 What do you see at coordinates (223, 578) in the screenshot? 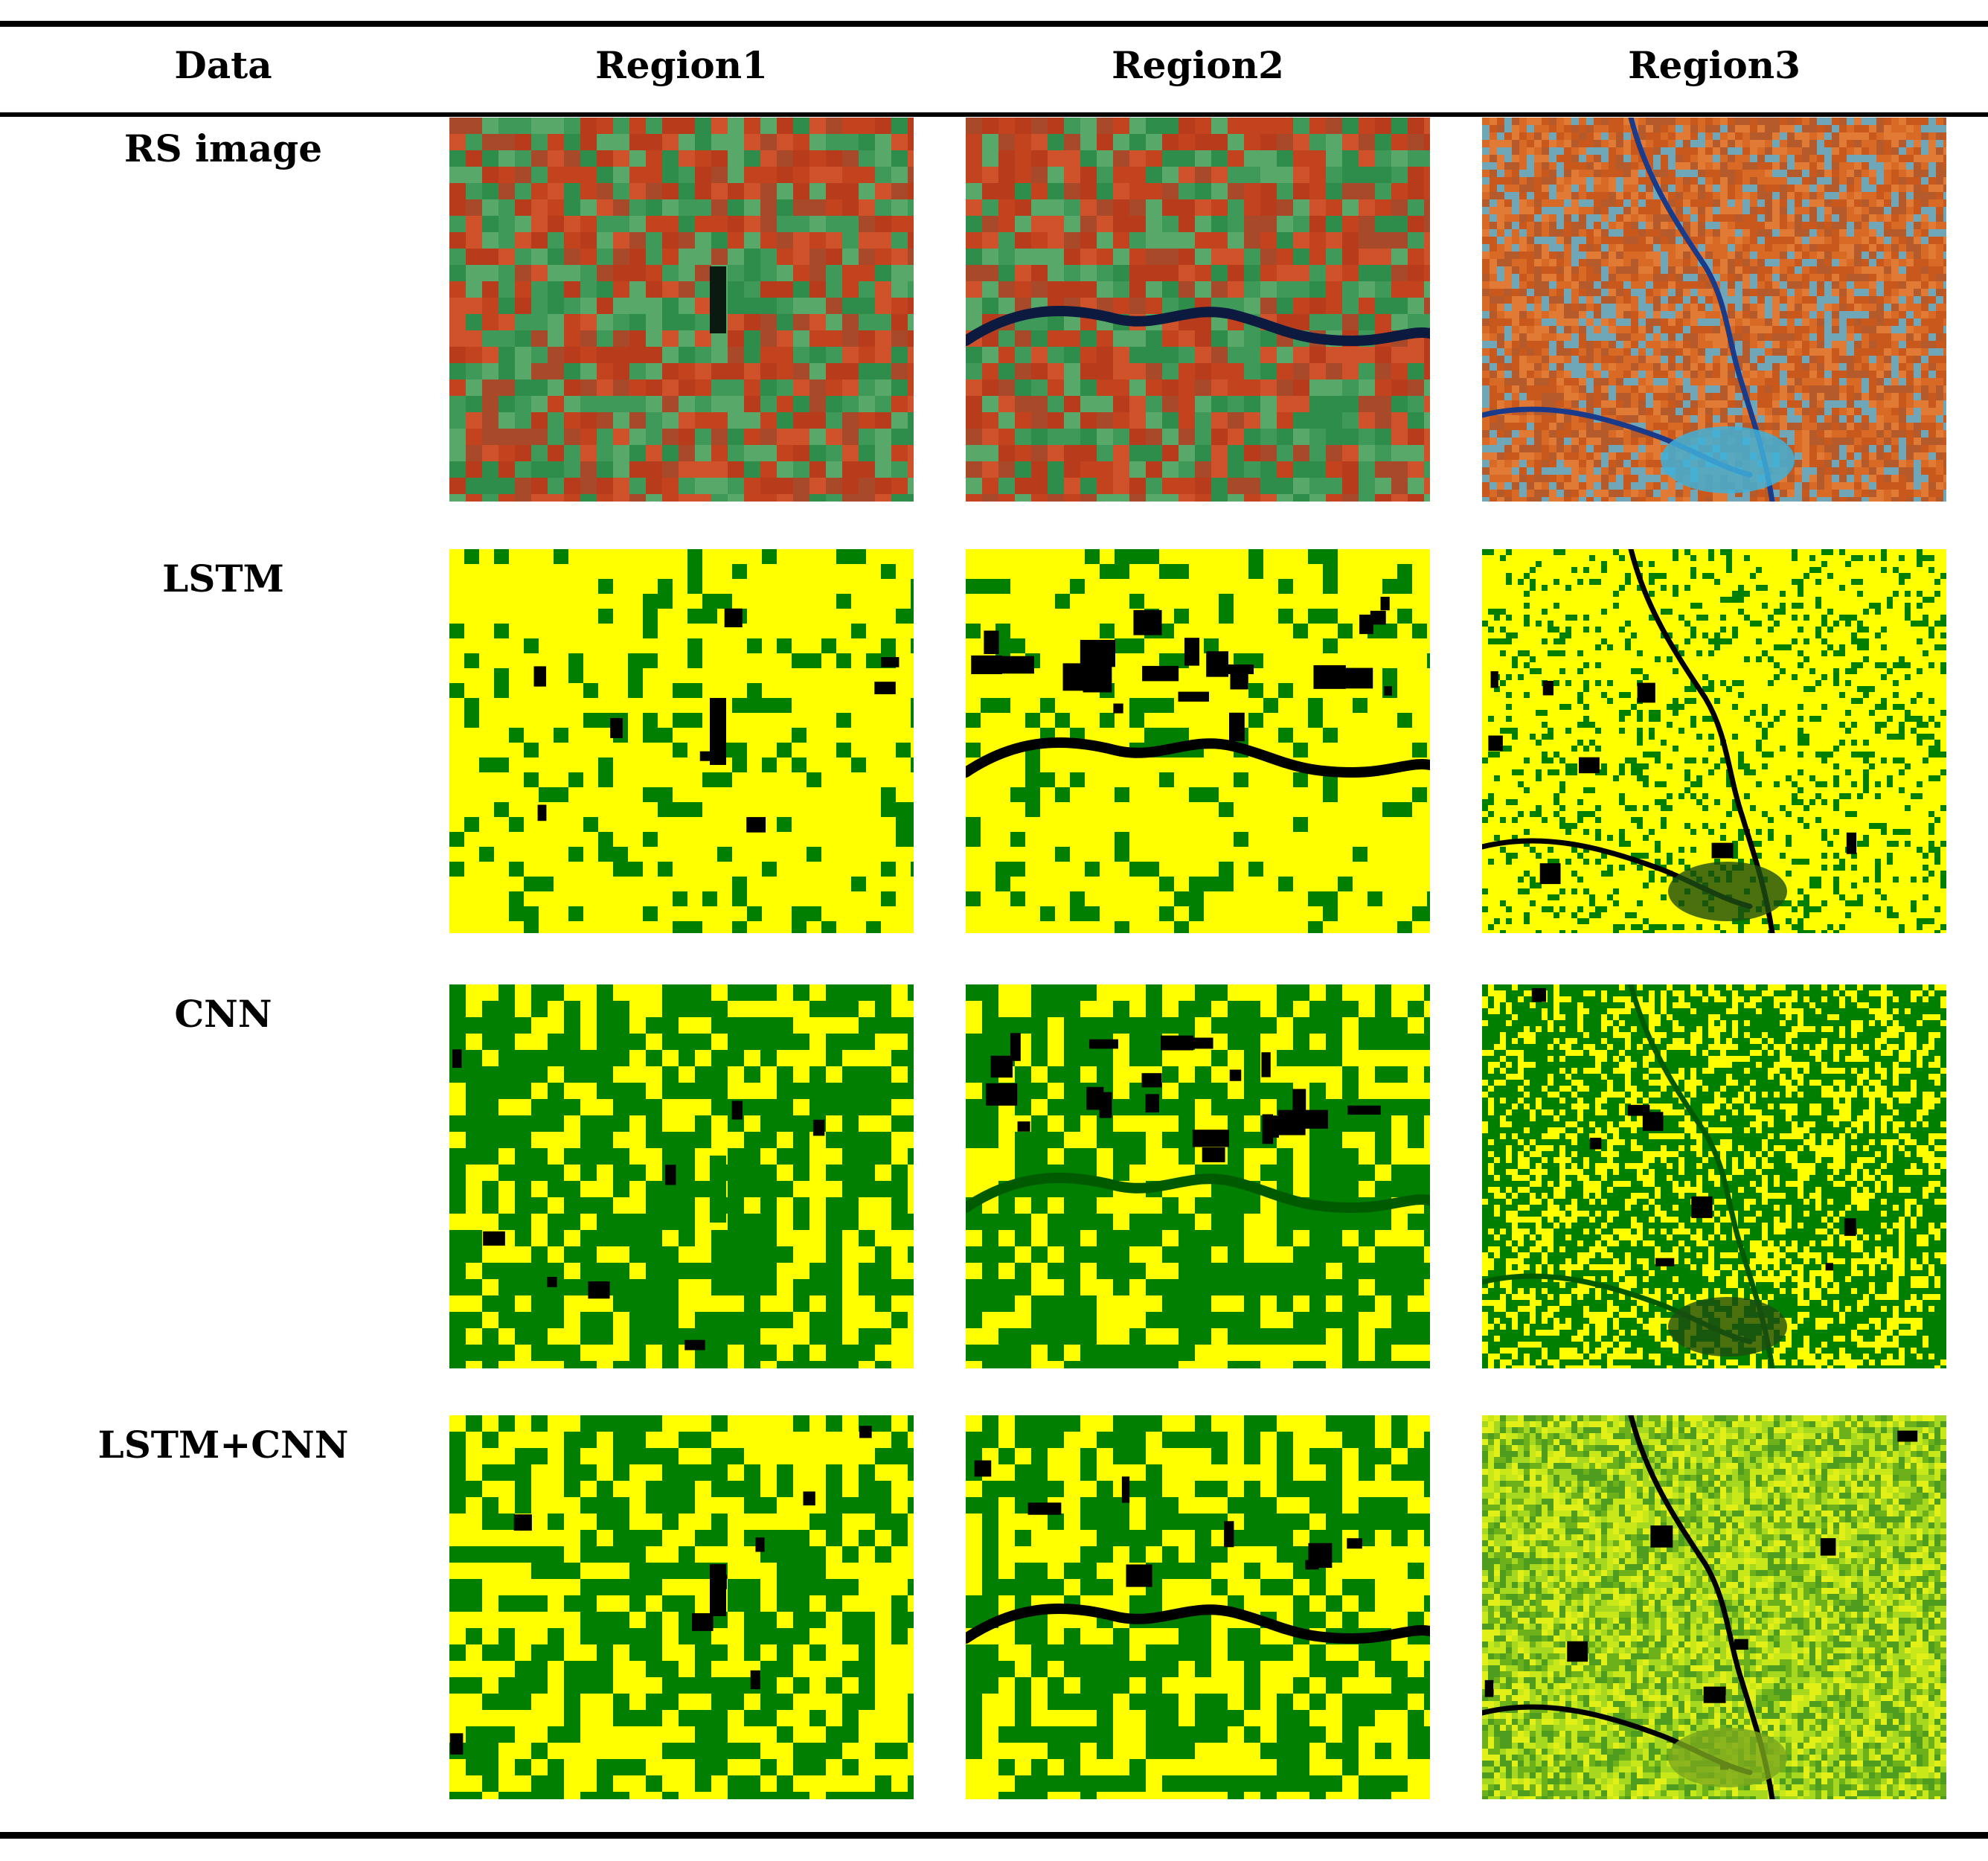
I see `row-label-lstm: LSTM` at bounding box center [223, 578].